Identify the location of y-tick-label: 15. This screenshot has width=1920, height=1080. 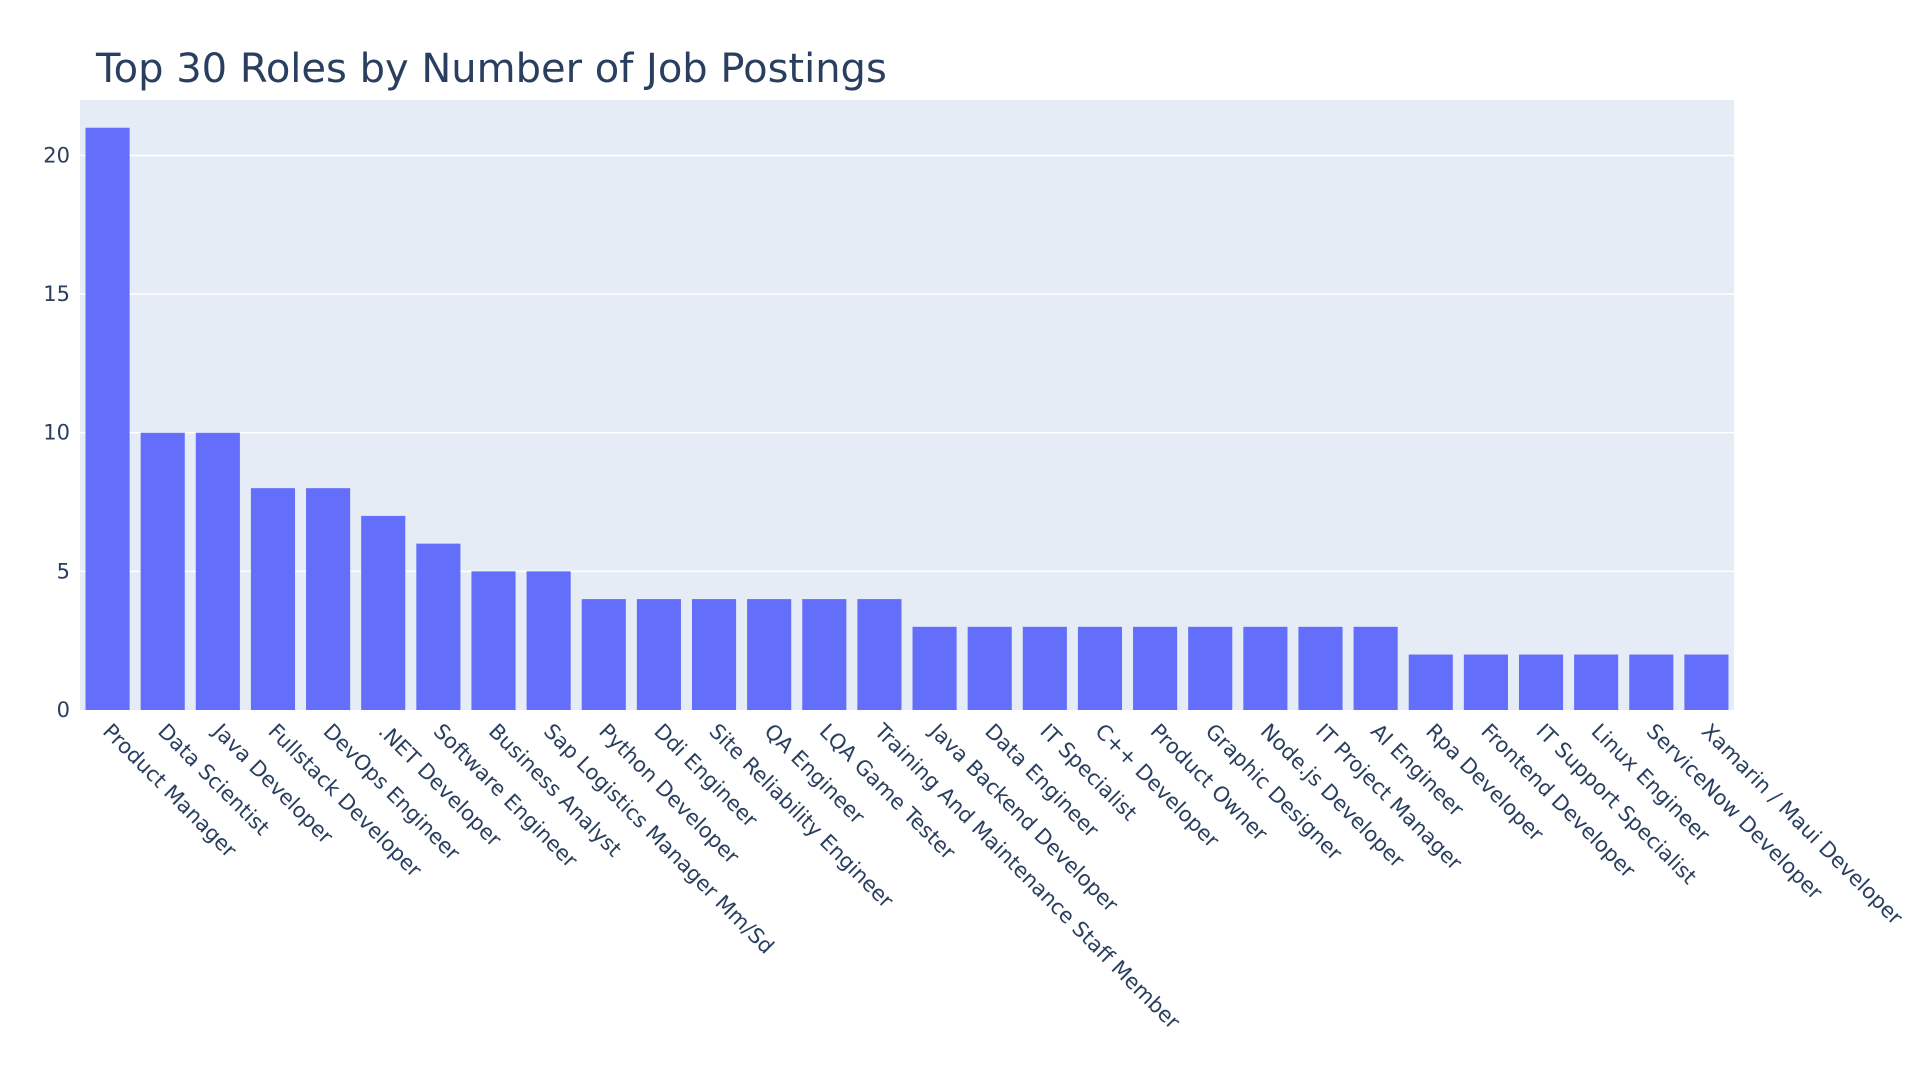
(56, 294).